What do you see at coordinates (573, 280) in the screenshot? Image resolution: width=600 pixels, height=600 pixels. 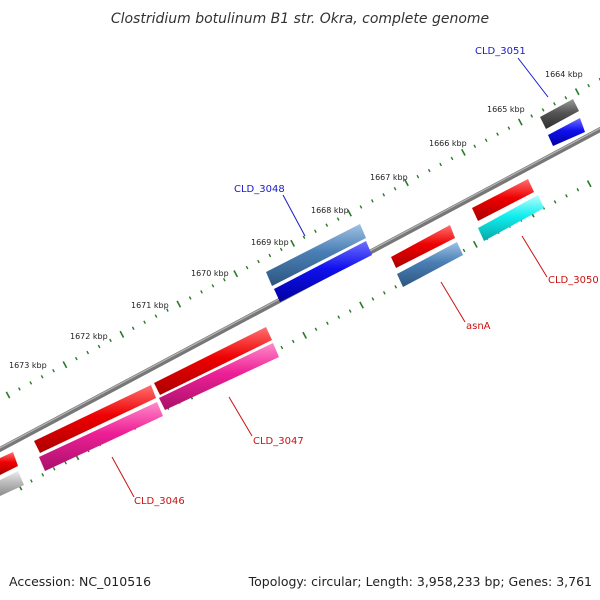 I see `gene-label-CLD_3050: CLD_3050` at bounding box center [573, 280].